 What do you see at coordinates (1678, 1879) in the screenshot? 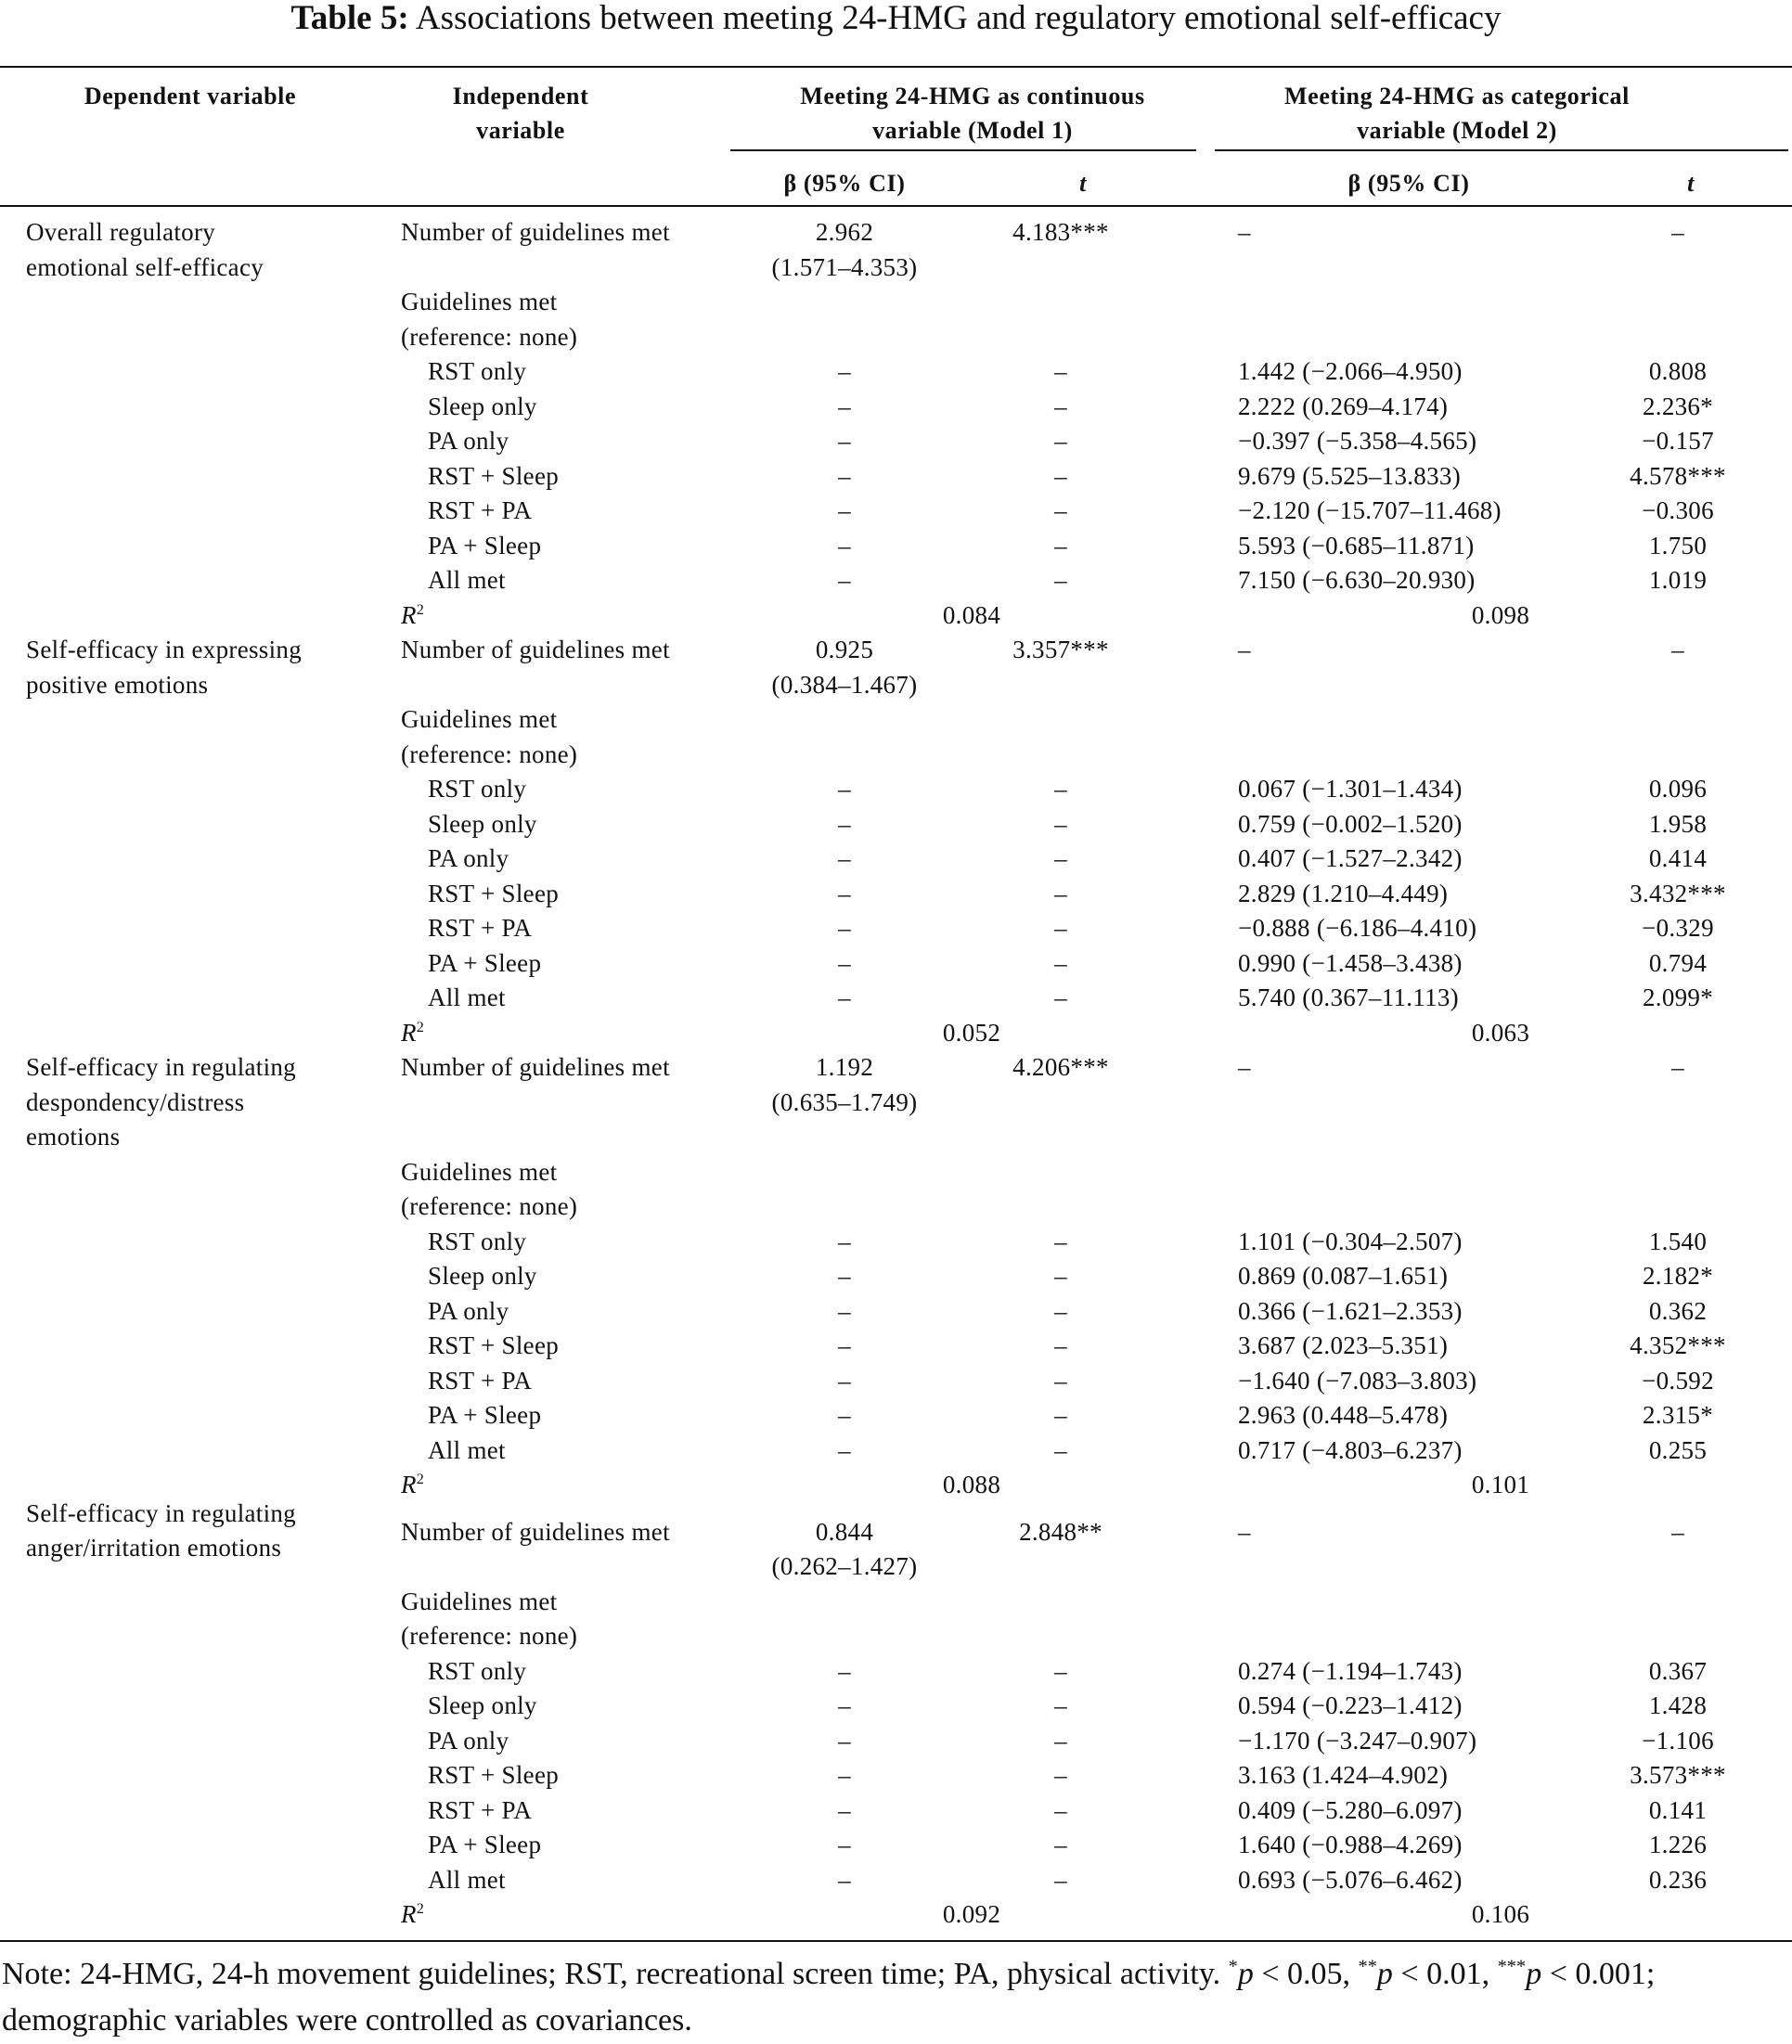
I see `model2-t: 0.236` at bounding box center [1678, 1879].